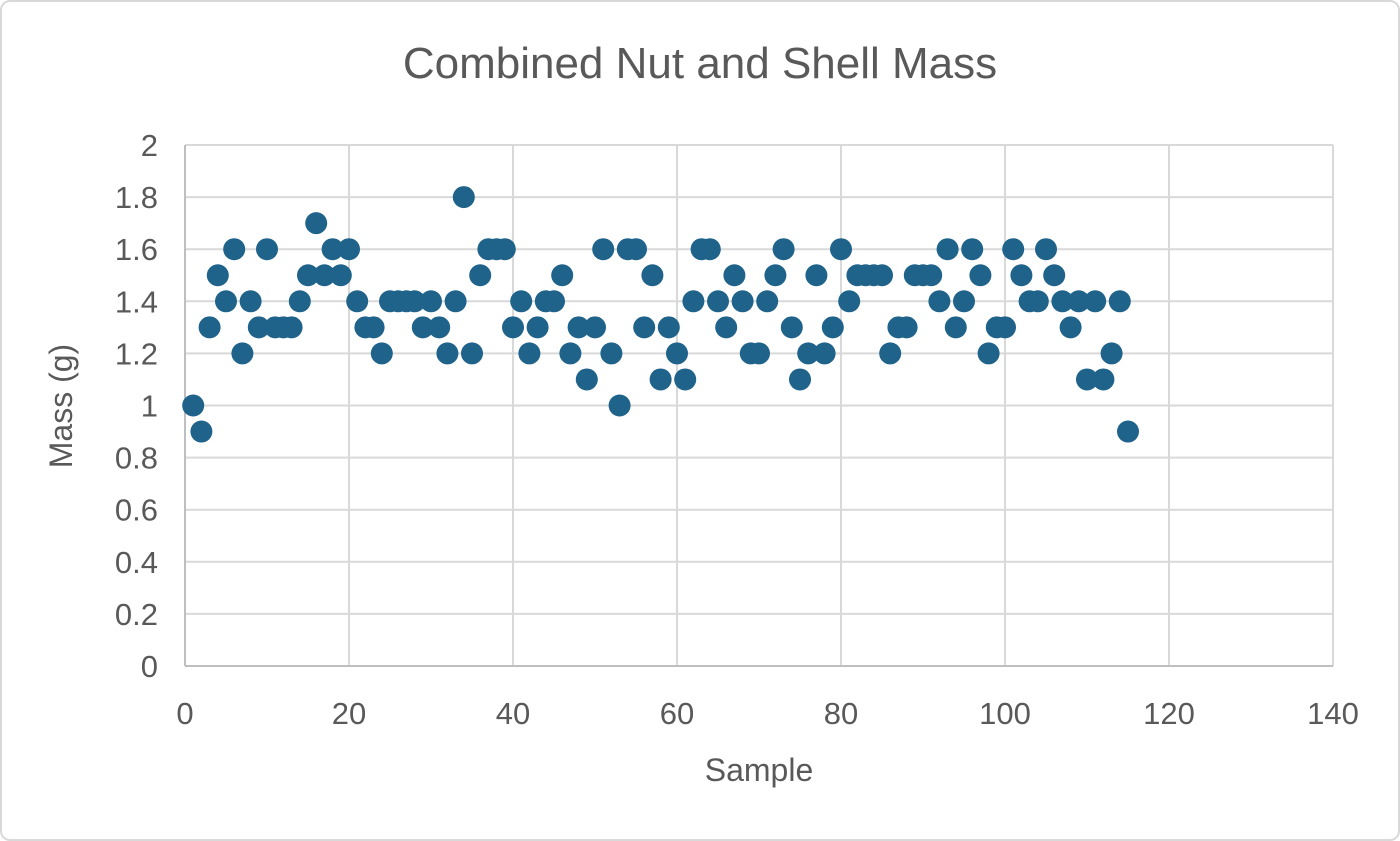 The height and width of the screenshot is (841, 1400). What do you see at coordinates (1169, 713) in the screenshot?
I see `x-tick-label: 120` at bounding box center [1169, 713].